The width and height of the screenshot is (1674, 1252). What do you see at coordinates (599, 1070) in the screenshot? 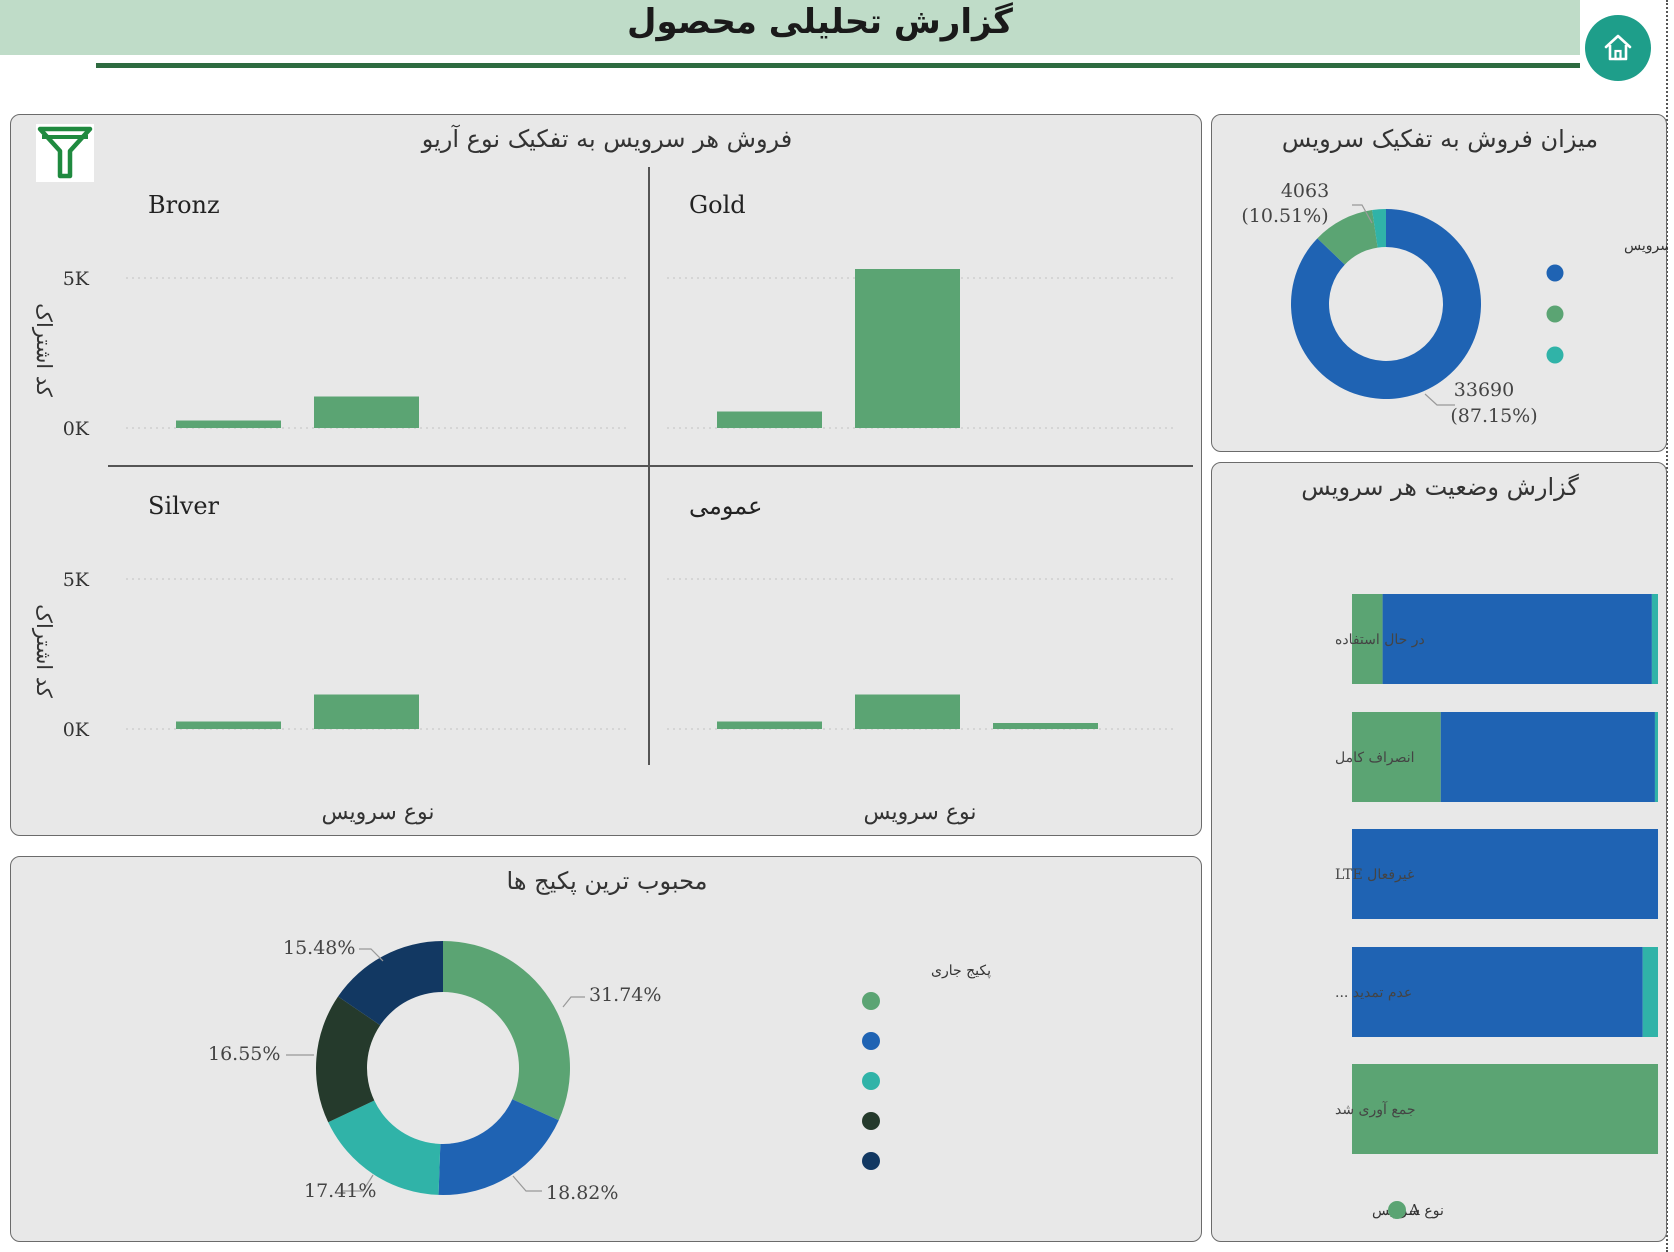
I see `popular-packages-chart: 31.74% 18.82% 17.41% 16.55% 15.48% پکیج جاری` at bounding box center [599, 1070].